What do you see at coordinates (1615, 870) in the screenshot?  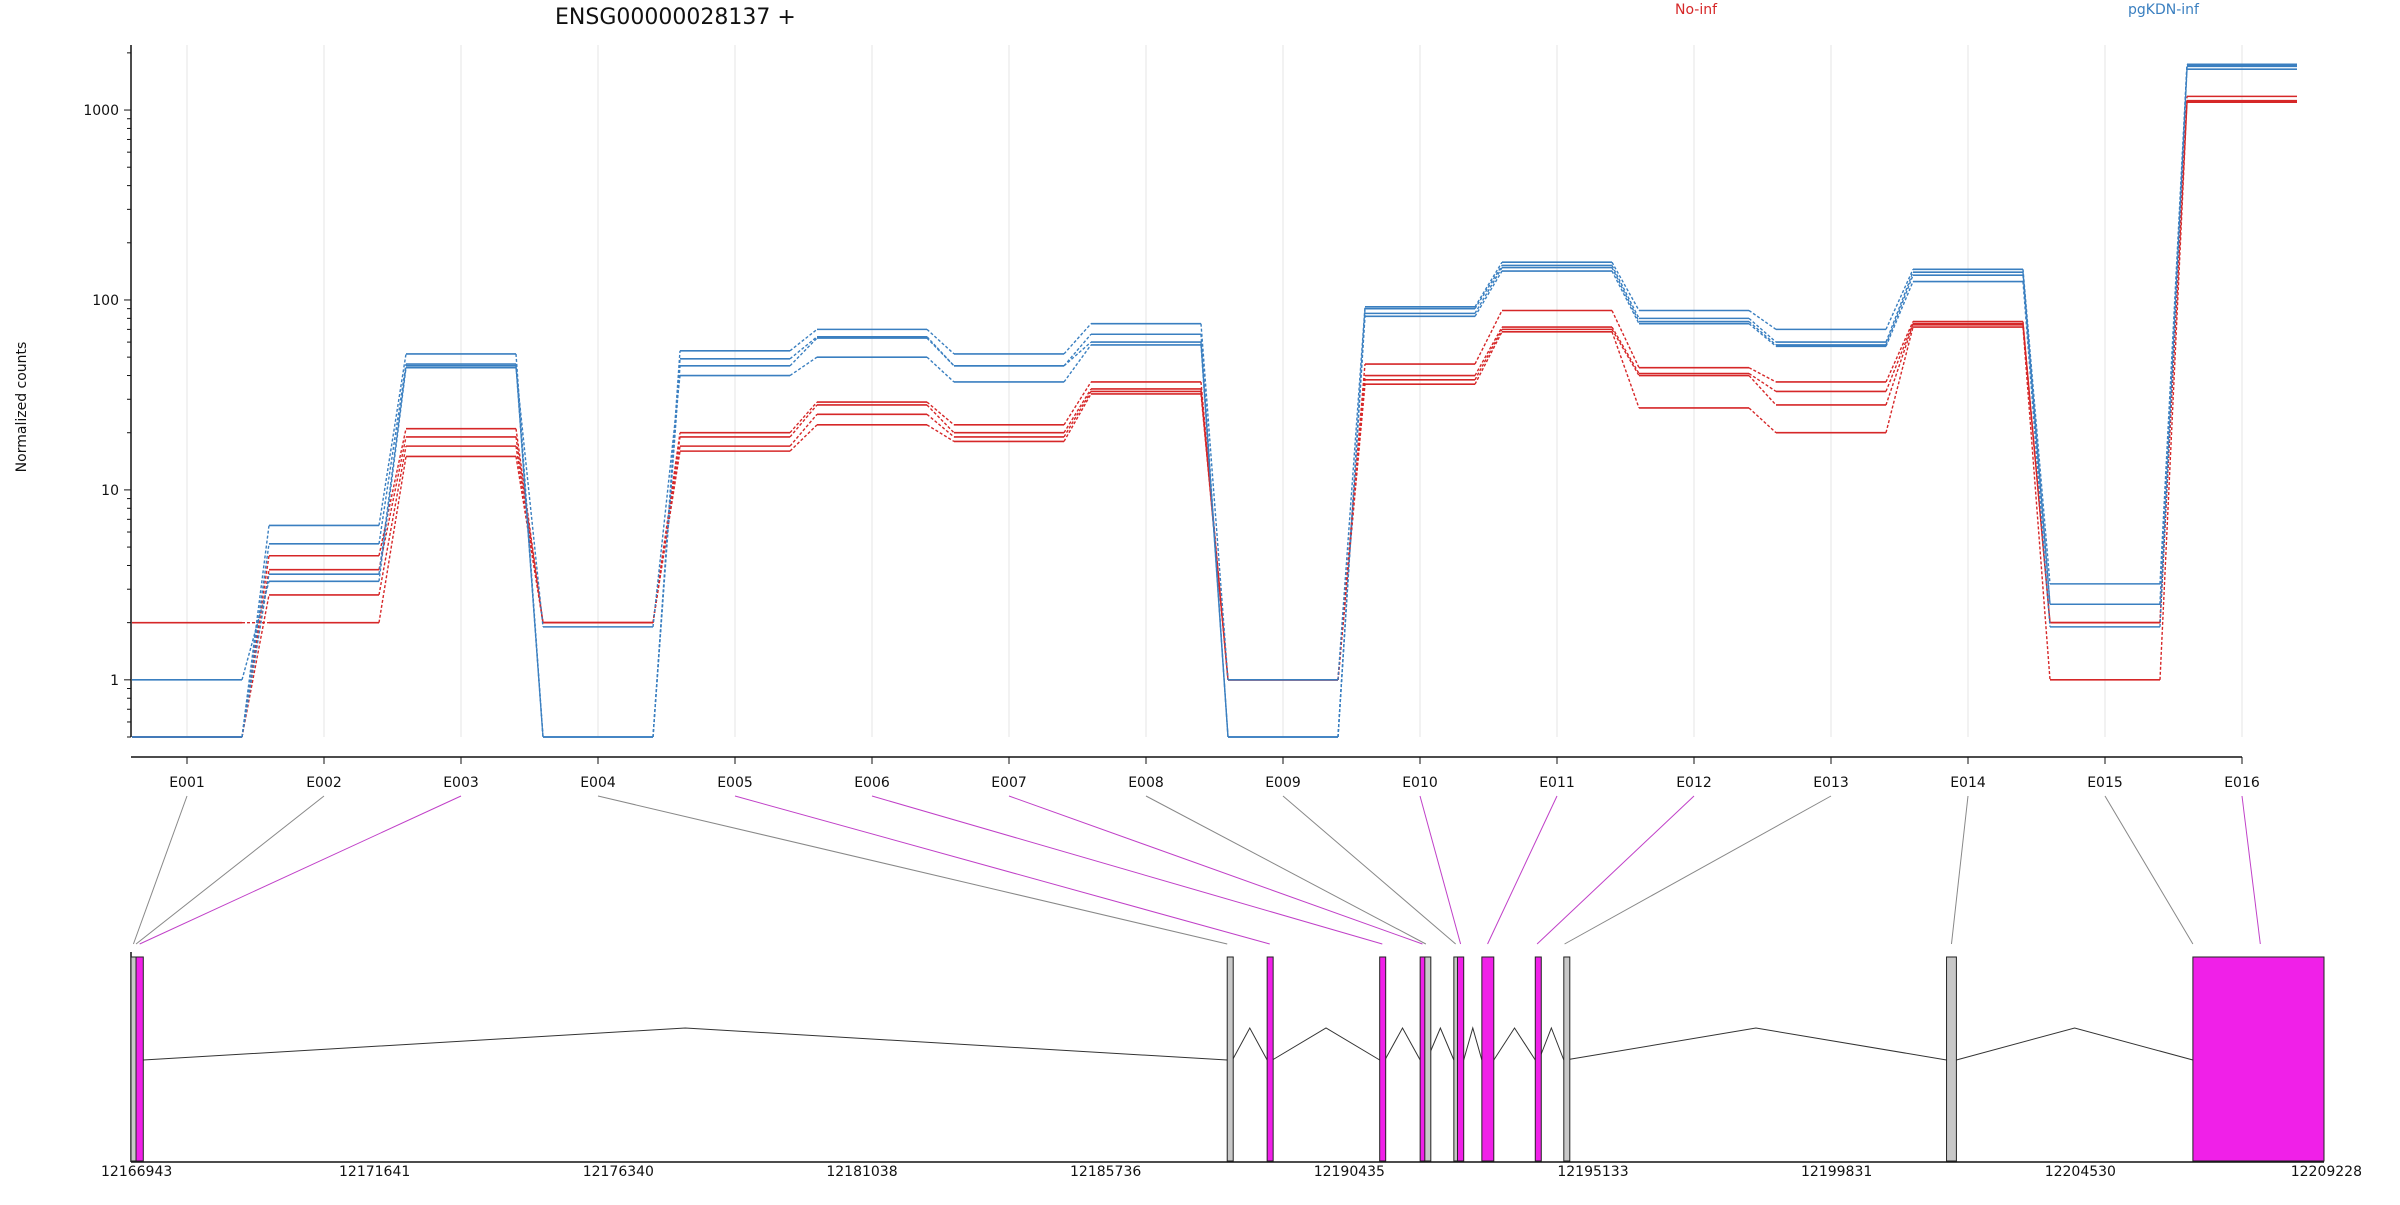 I see `connector-e012` at bounding box center [1615, 870].